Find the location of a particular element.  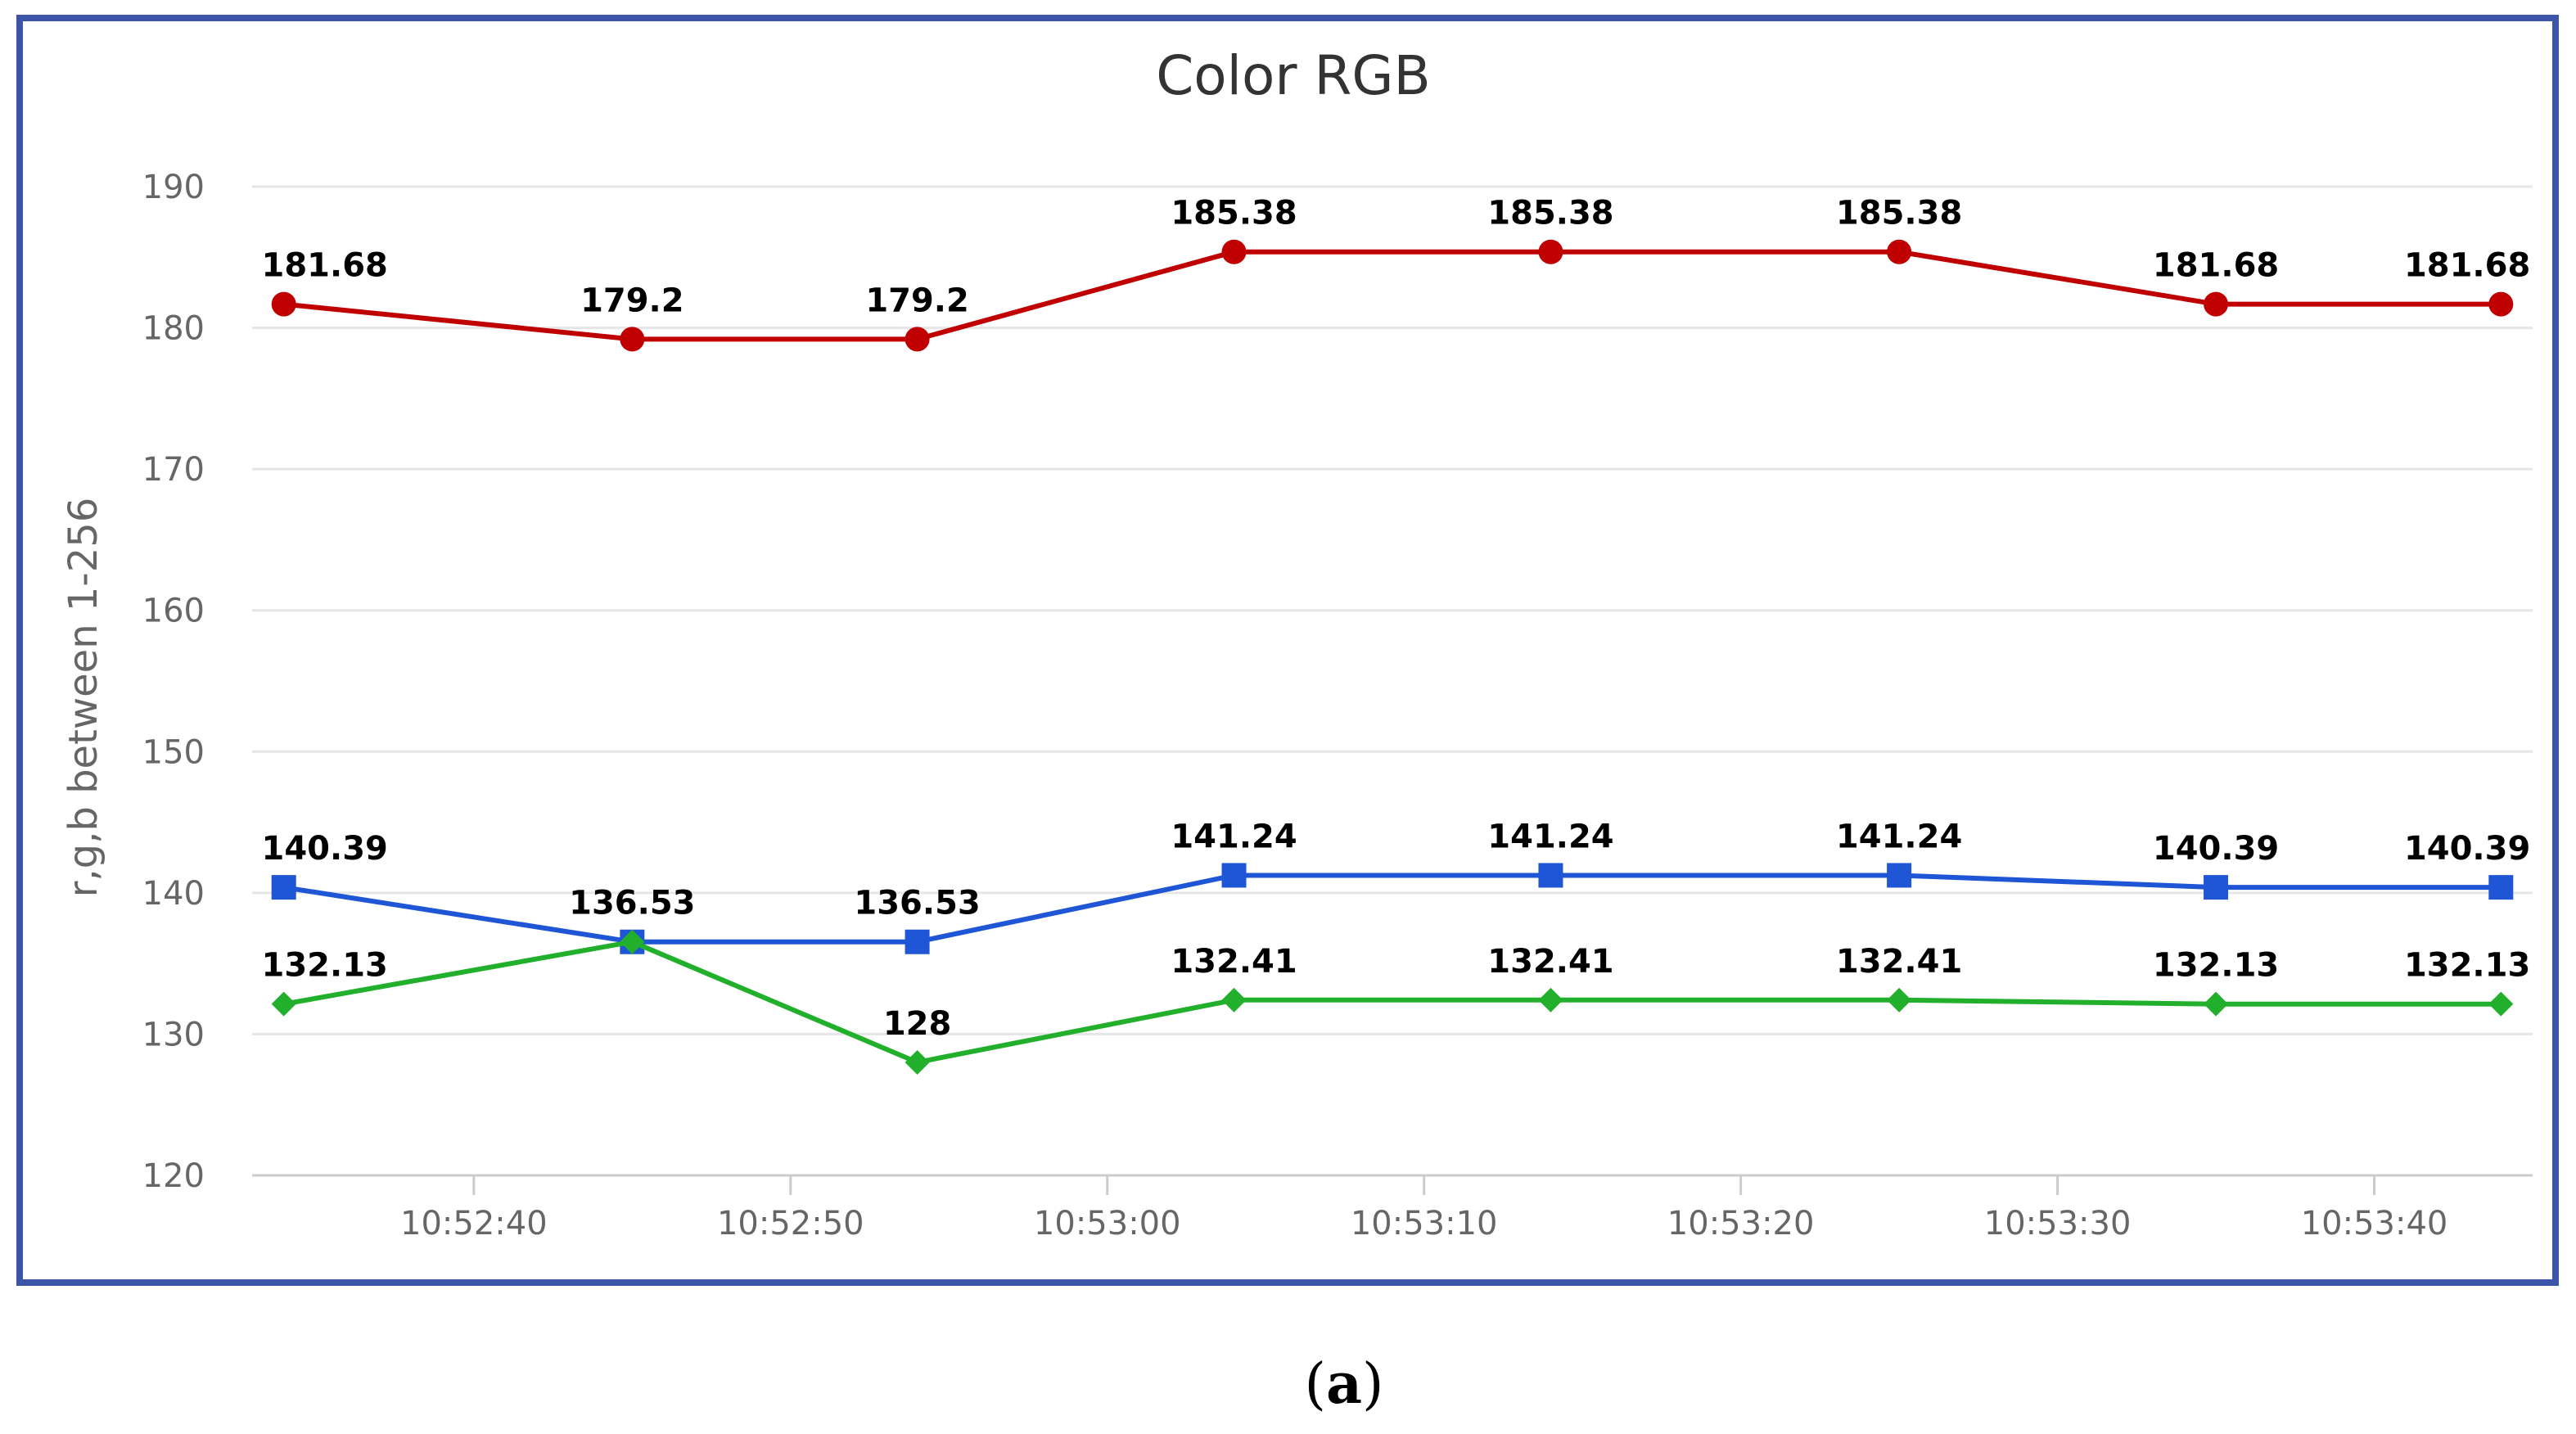

x-axis is located at coordinates (1392, 1185).